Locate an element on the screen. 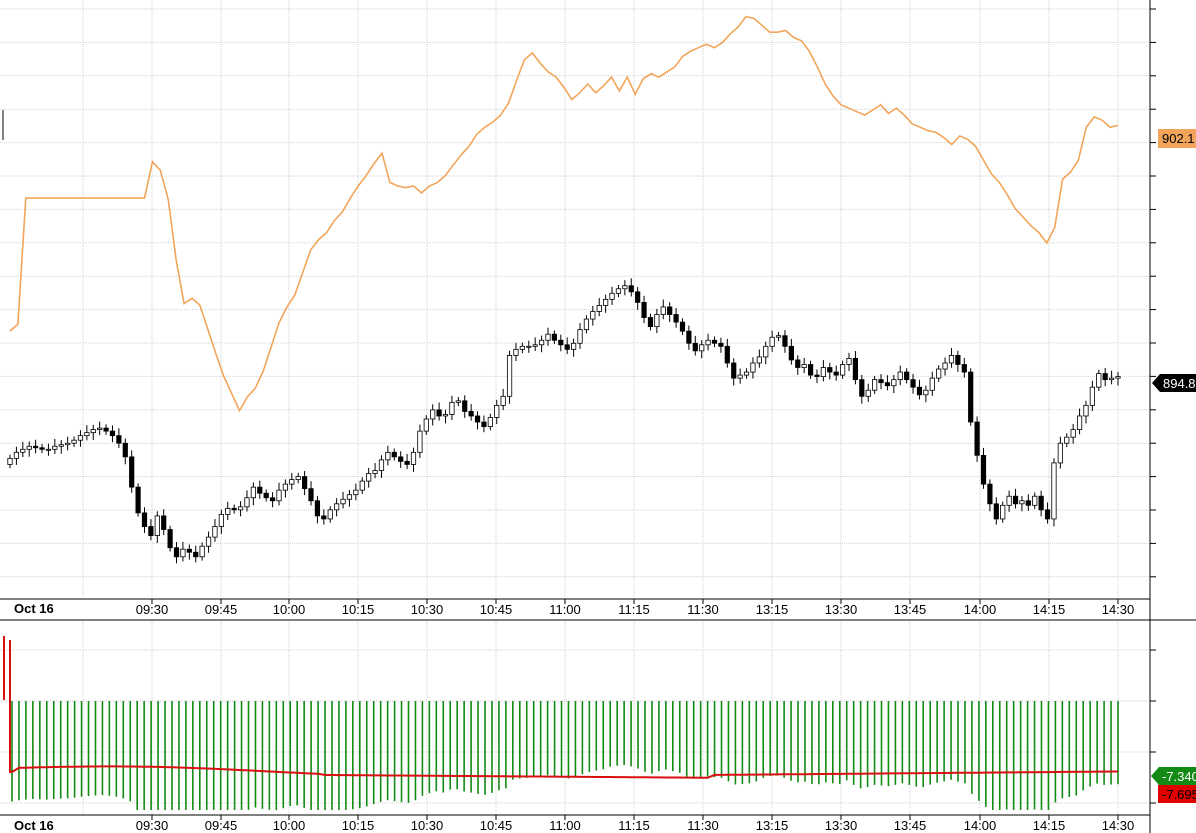 The height and width of the screenshot is (833, 1196). x-tick-label: 09:30 is located at coordinates (152, 825).